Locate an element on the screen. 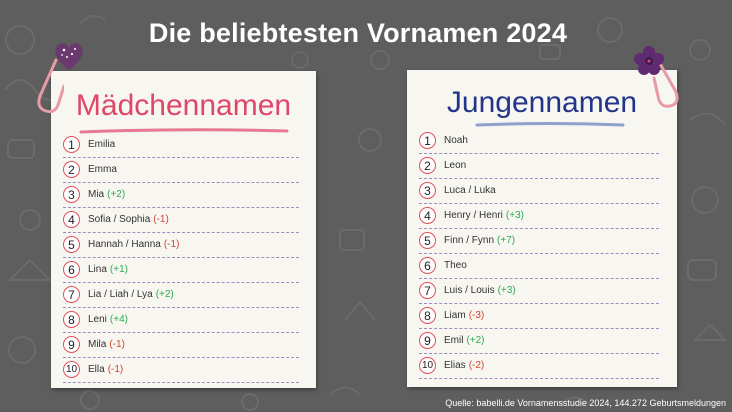 The height and width of the screenshot is (412, 732). page-title: Die beliebtesten Vornamen 2024 is located at coordinates (358, 33).